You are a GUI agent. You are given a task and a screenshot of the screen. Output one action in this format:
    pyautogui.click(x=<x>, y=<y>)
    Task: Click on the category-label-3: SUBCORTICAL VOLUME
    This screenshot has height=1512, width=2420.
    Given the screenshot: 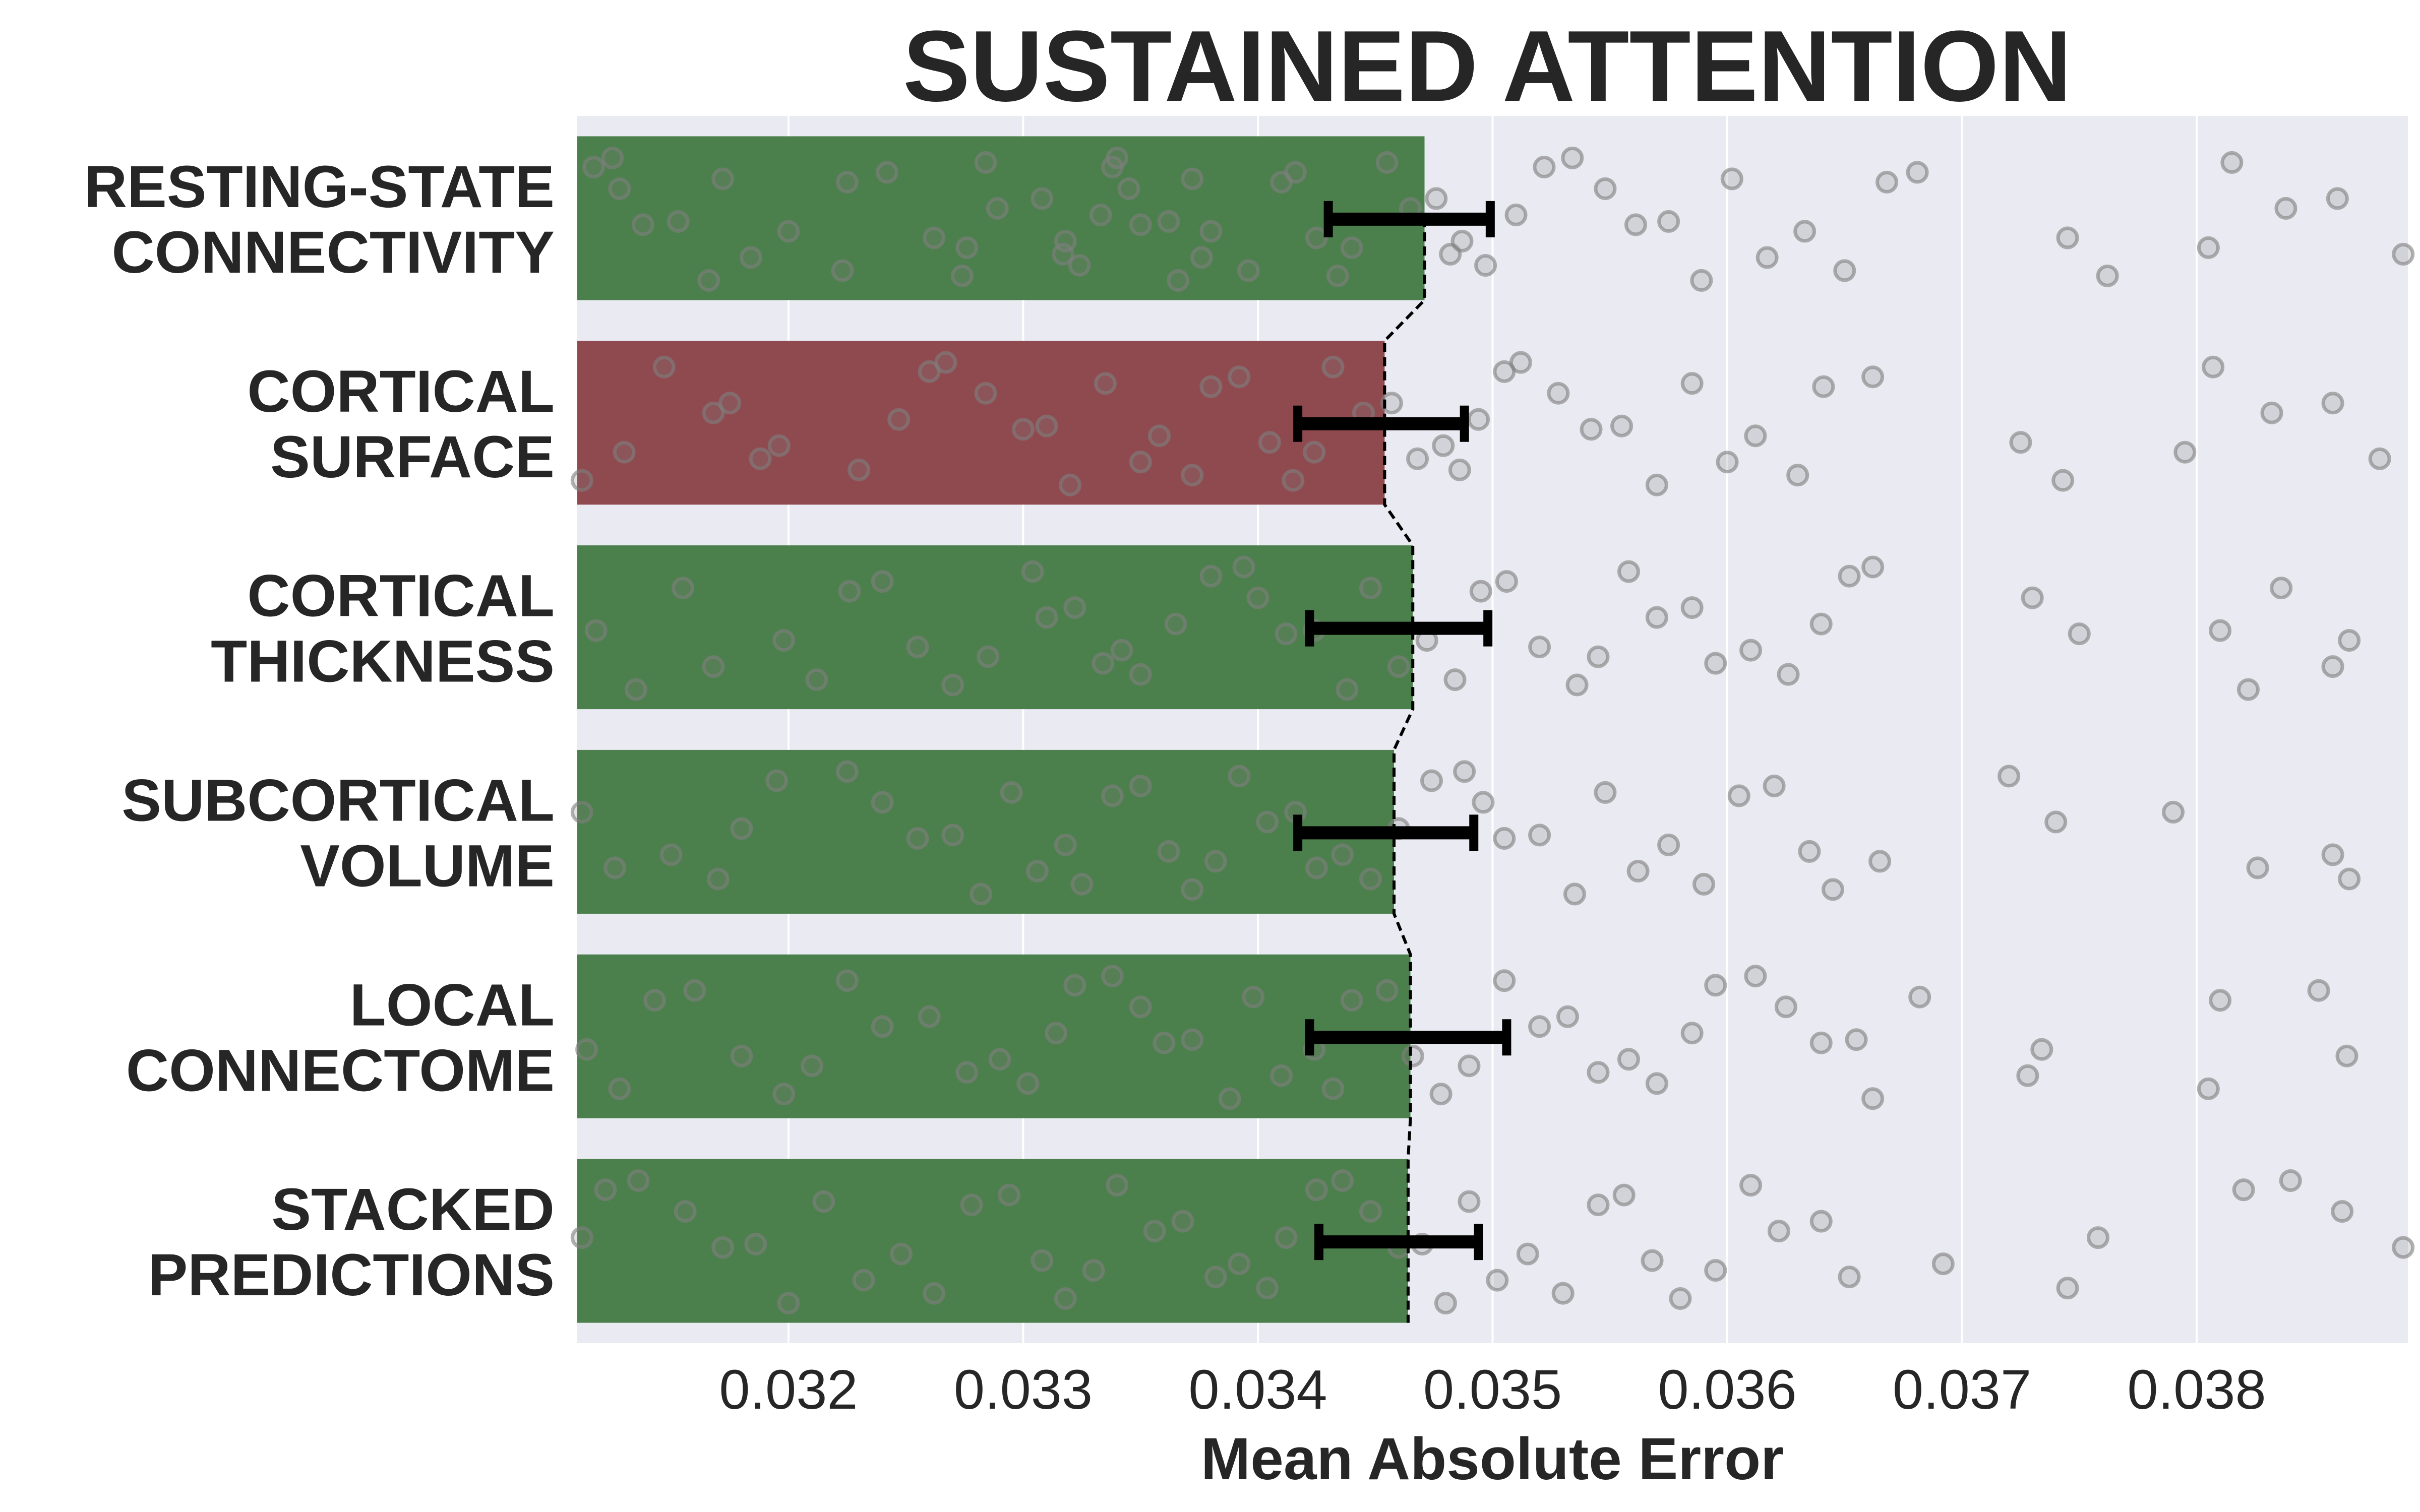 What is the action you would take?
    pyautogui.click(x=338, y=833)
    